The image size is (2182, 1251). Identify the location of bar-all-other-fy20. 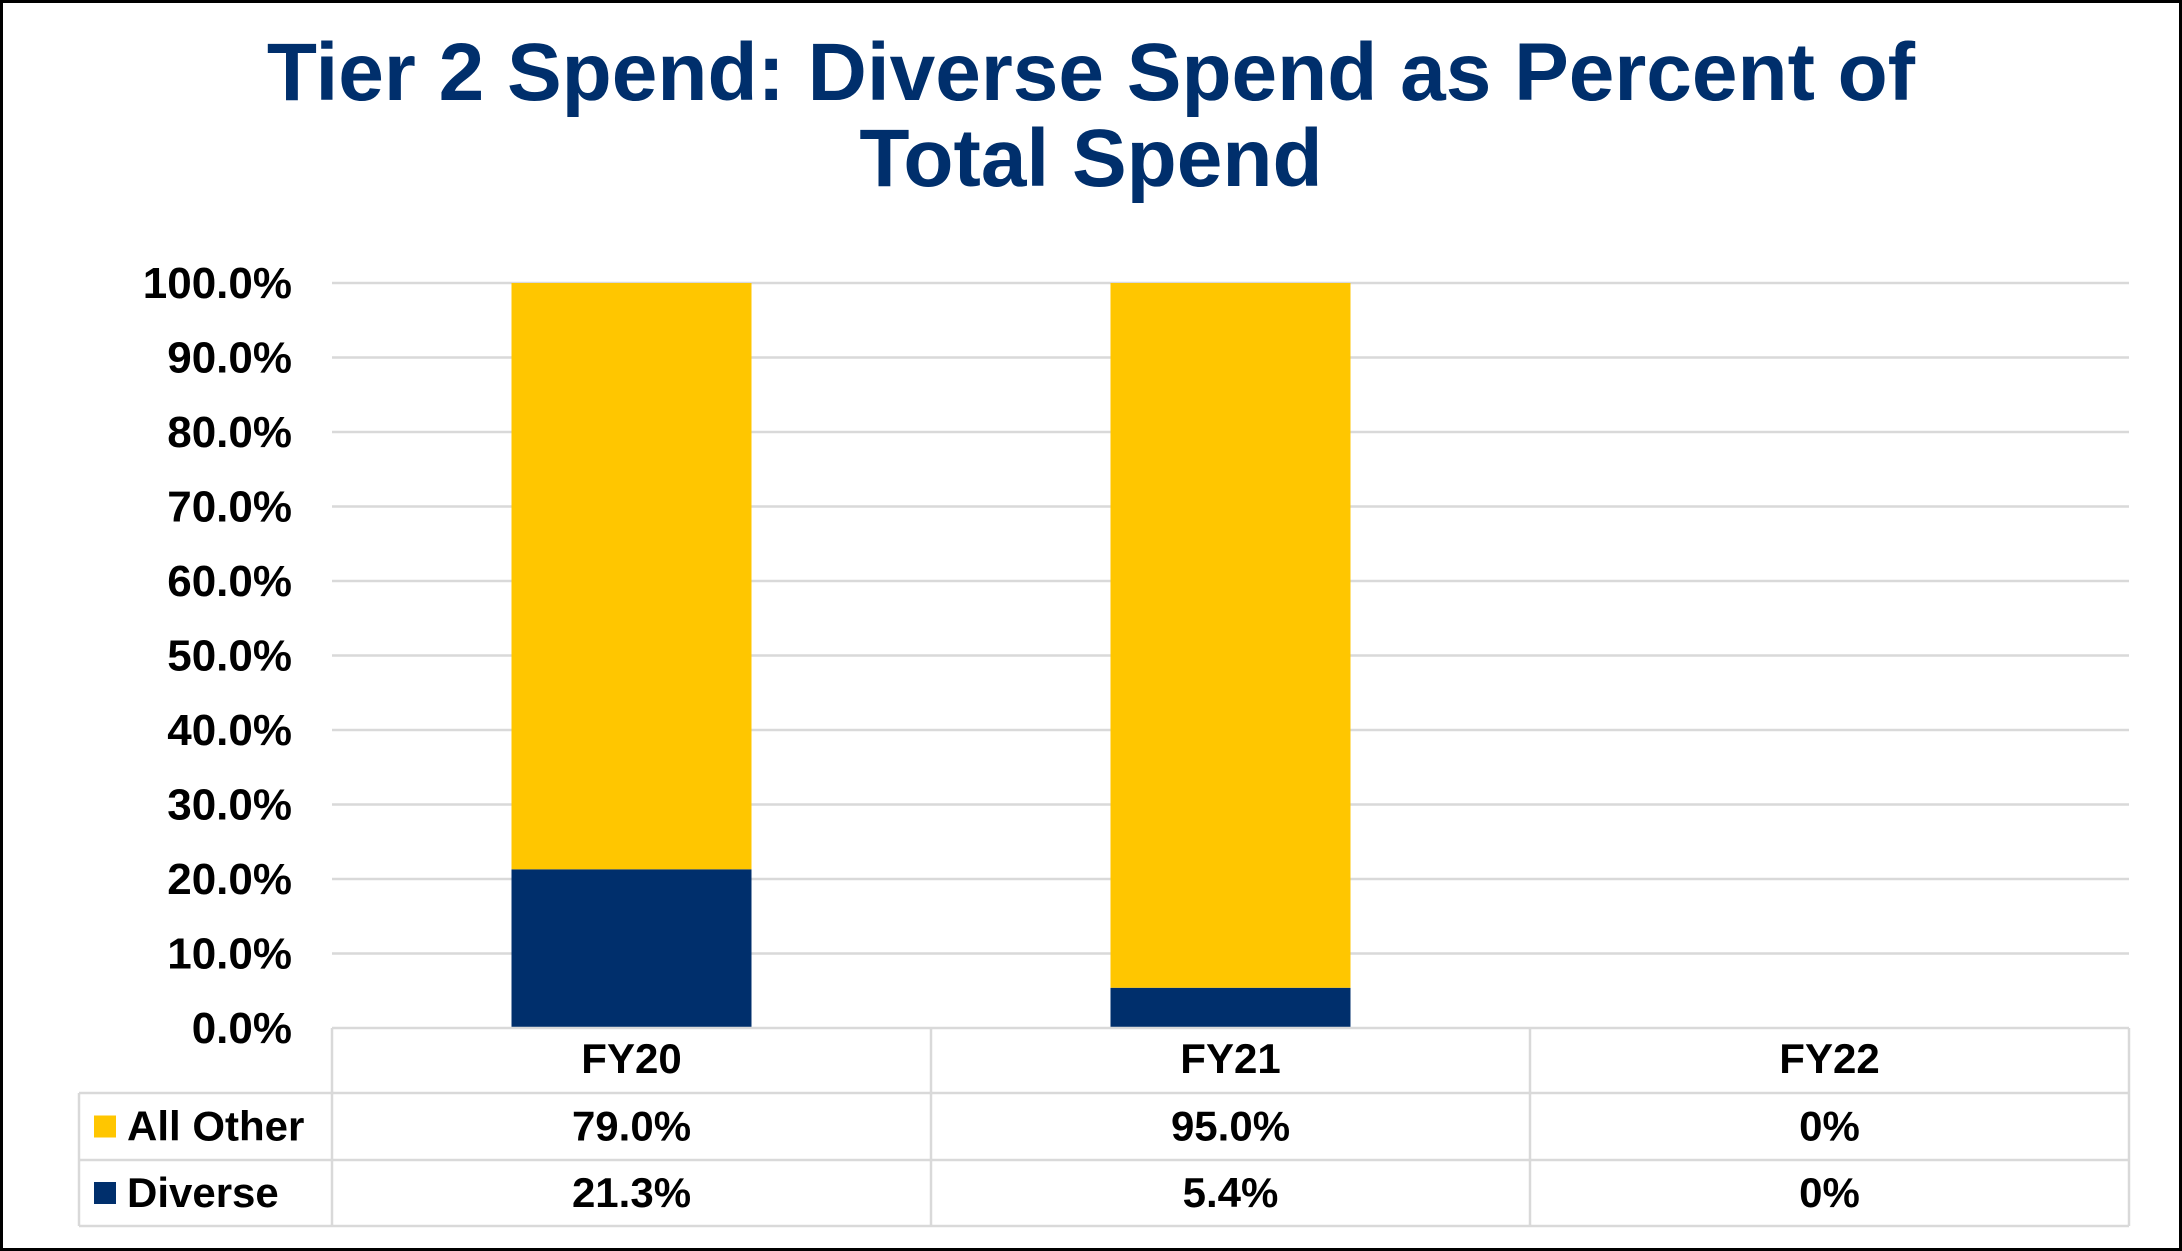
(631, 576).